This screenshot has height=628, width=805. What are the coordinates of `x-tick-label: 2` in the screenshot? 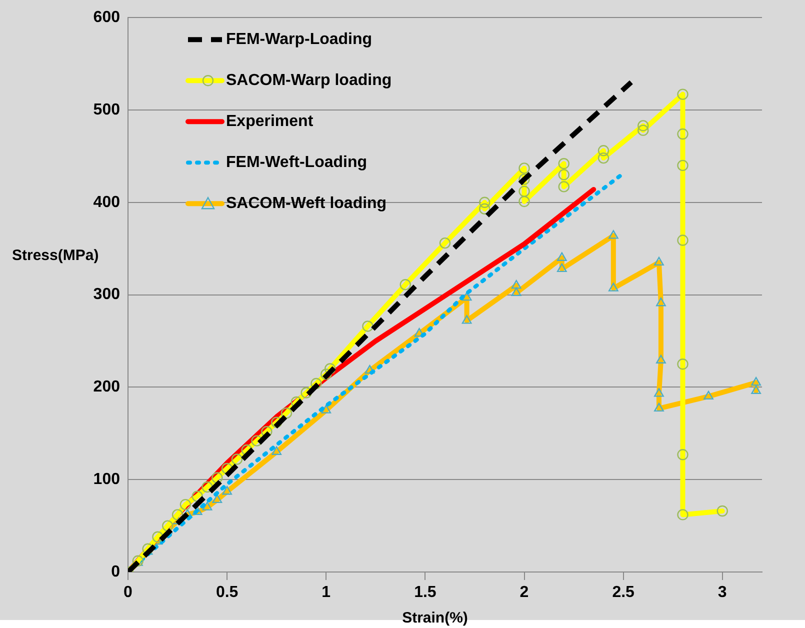 It's located at (524, 593).